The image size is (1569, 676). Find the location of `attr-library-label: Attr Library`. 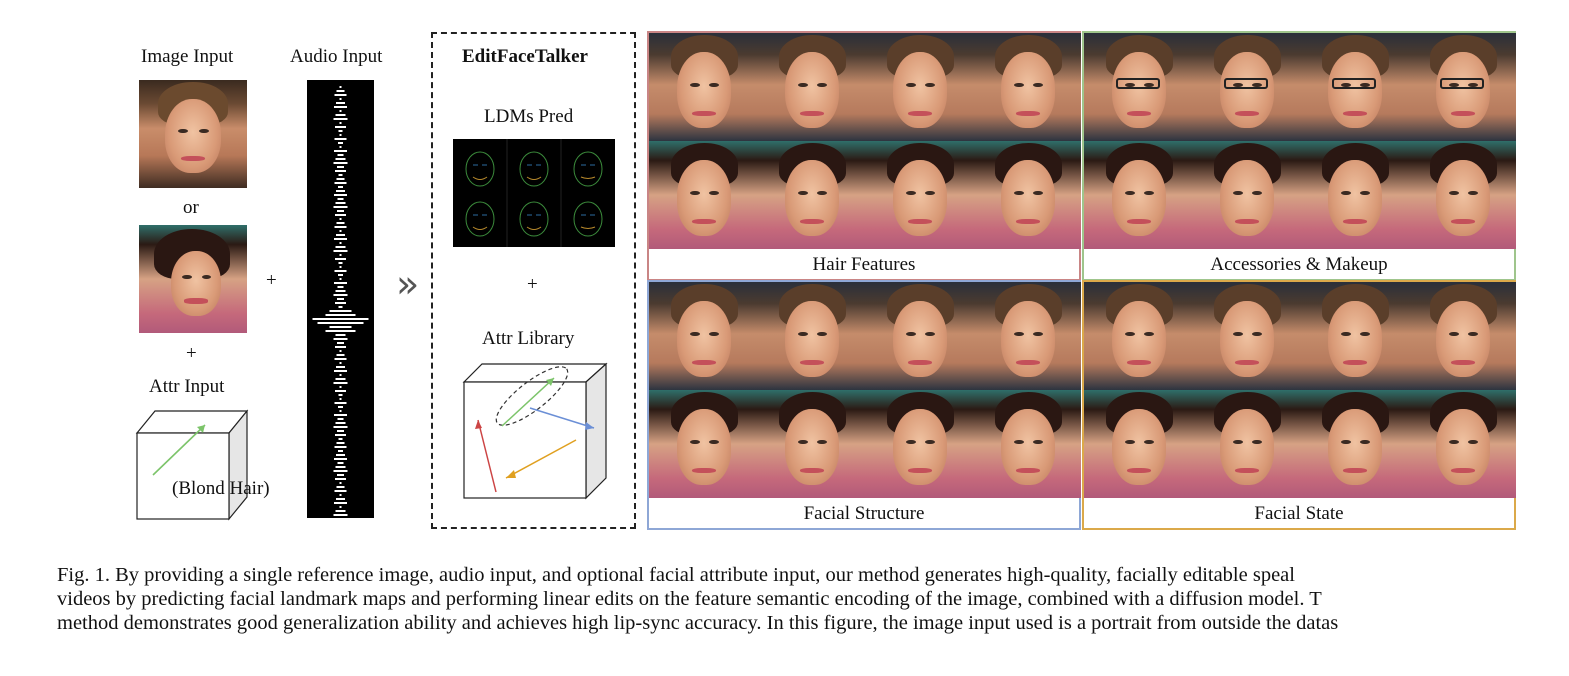

attr-library-label: Attr Library is located at coordinates (528, 338).